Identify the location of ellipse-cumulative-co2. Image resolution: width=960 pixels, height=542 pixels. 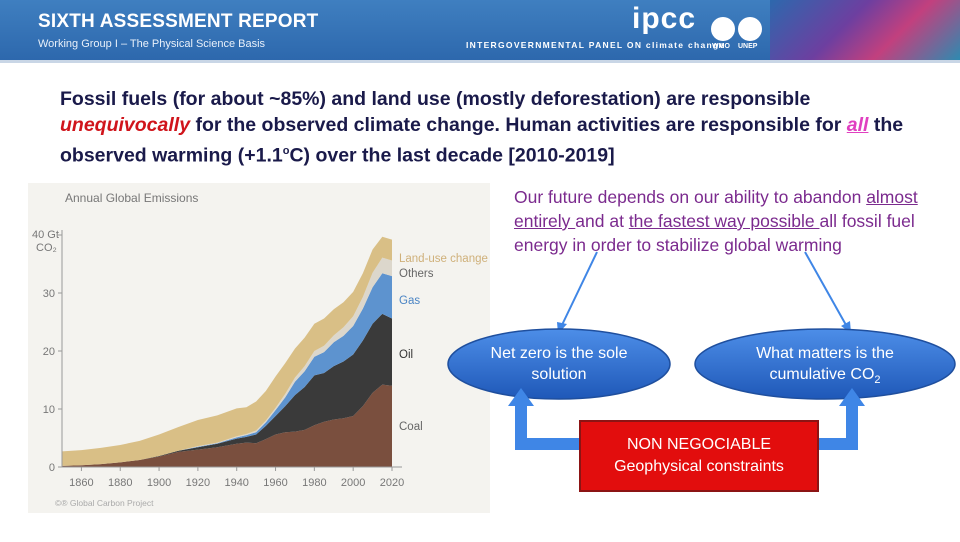
(825, 364).